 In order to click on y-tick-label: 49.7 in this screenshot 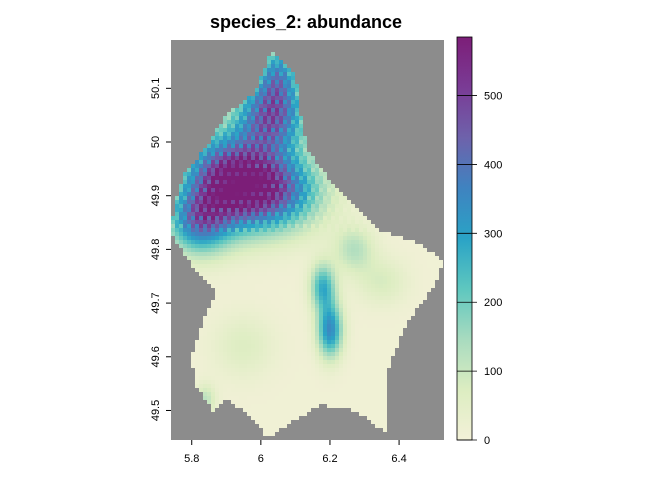, I will do `click(156, 302)`.